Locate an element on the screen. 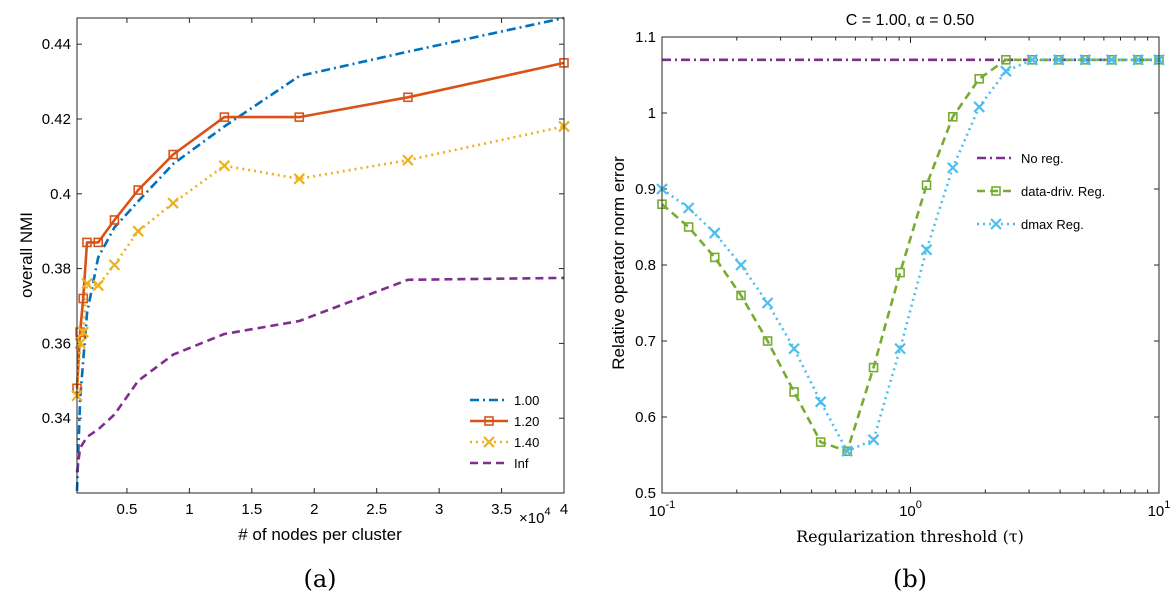  chart-b-ytick-label: 0.7 is located at coordinates (645, 341).